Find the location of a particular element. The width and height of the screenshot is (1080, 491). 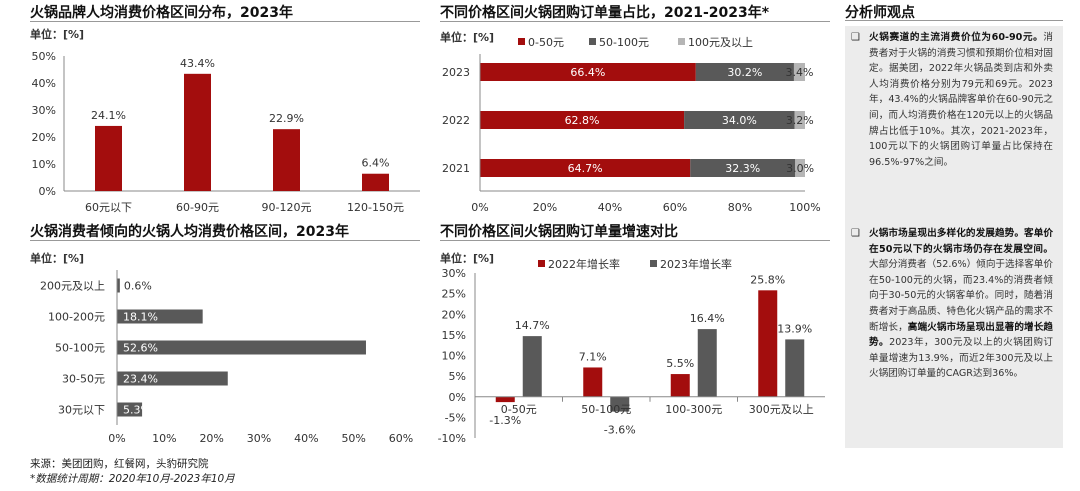

chart1-title: 火锅品牌人均消费价格区间分布，2023年 is located at coordinates (161, 13).